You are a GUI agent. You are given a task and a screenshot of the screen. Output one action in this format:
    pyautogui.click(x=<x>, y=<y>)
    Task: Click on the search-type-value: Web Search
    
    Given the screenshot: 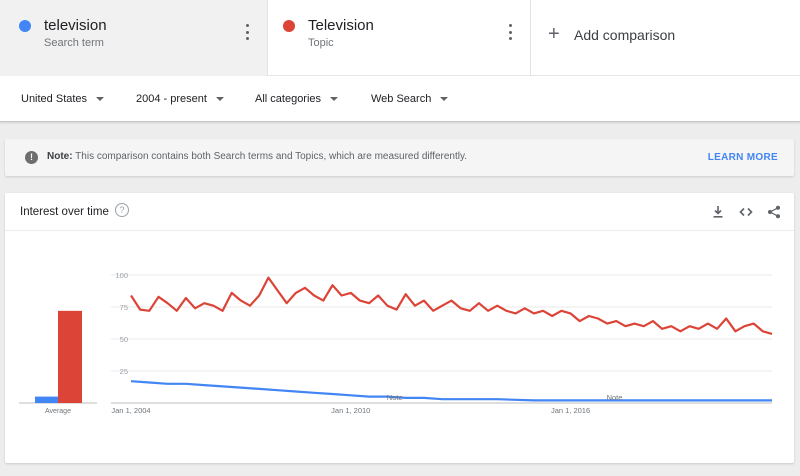 What is the action you would take?
    pyautogui.click(x=401, y=99)
    